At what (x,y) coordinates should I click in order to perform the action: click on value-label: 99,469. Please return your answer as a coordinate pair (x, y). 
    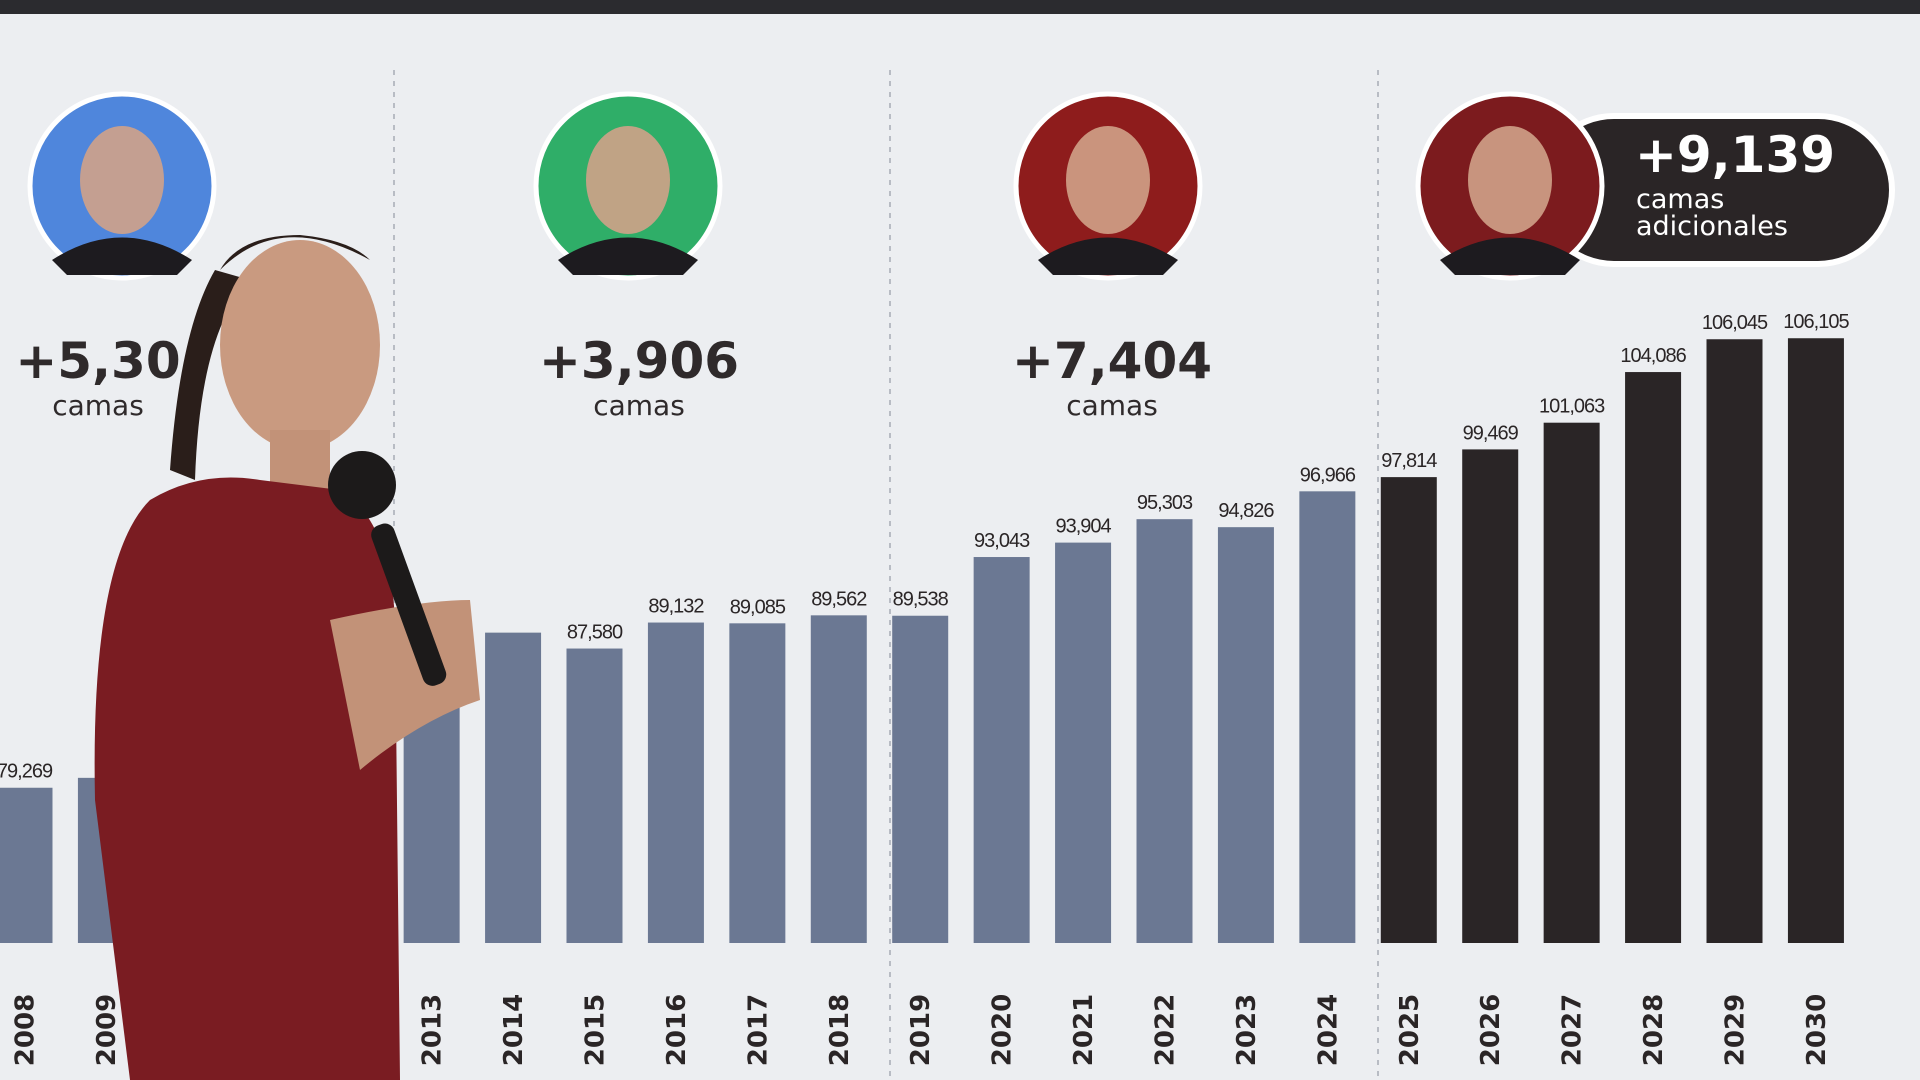
    Looking at the image, I should click on (1491, 433).